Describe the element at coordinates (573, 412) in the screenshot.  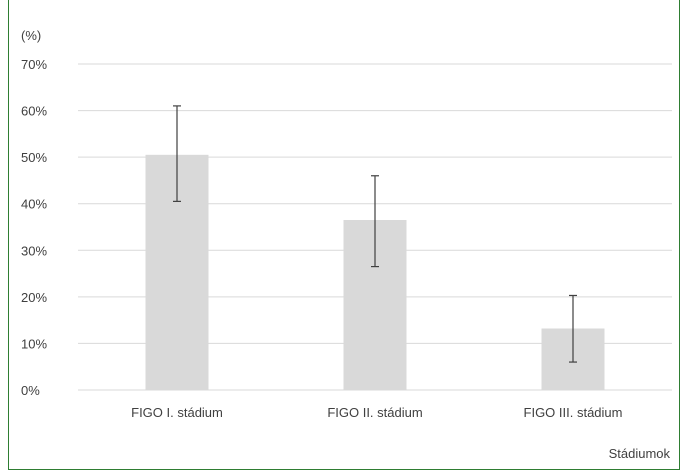
I see `x-tick-label: FIGO III. stádium` at that location.